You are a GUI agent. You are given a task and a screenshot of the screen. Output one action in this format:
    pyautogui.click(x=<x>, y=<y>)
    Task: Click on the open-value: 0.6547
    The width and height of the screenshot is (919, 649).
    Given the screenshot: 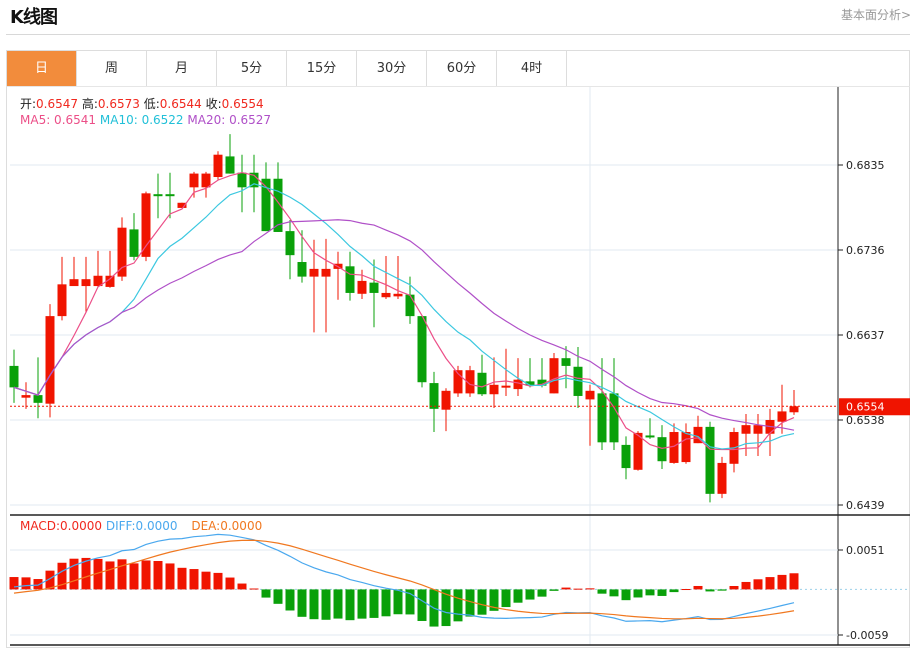 What is the action you would take?
    pyautogui.click(x=57, y=104)
    